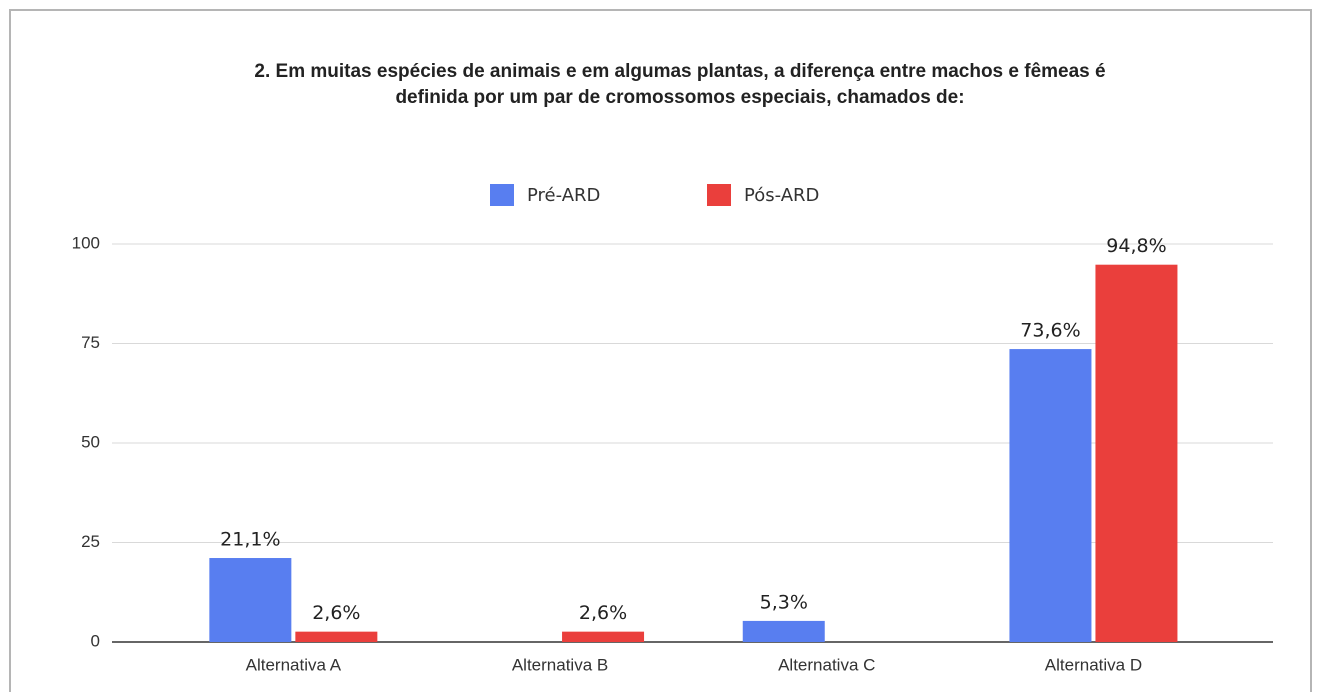  Describe the element at coordinates (1050, 331) in the screenshot. I see `value-label: 73,6%` at that location.